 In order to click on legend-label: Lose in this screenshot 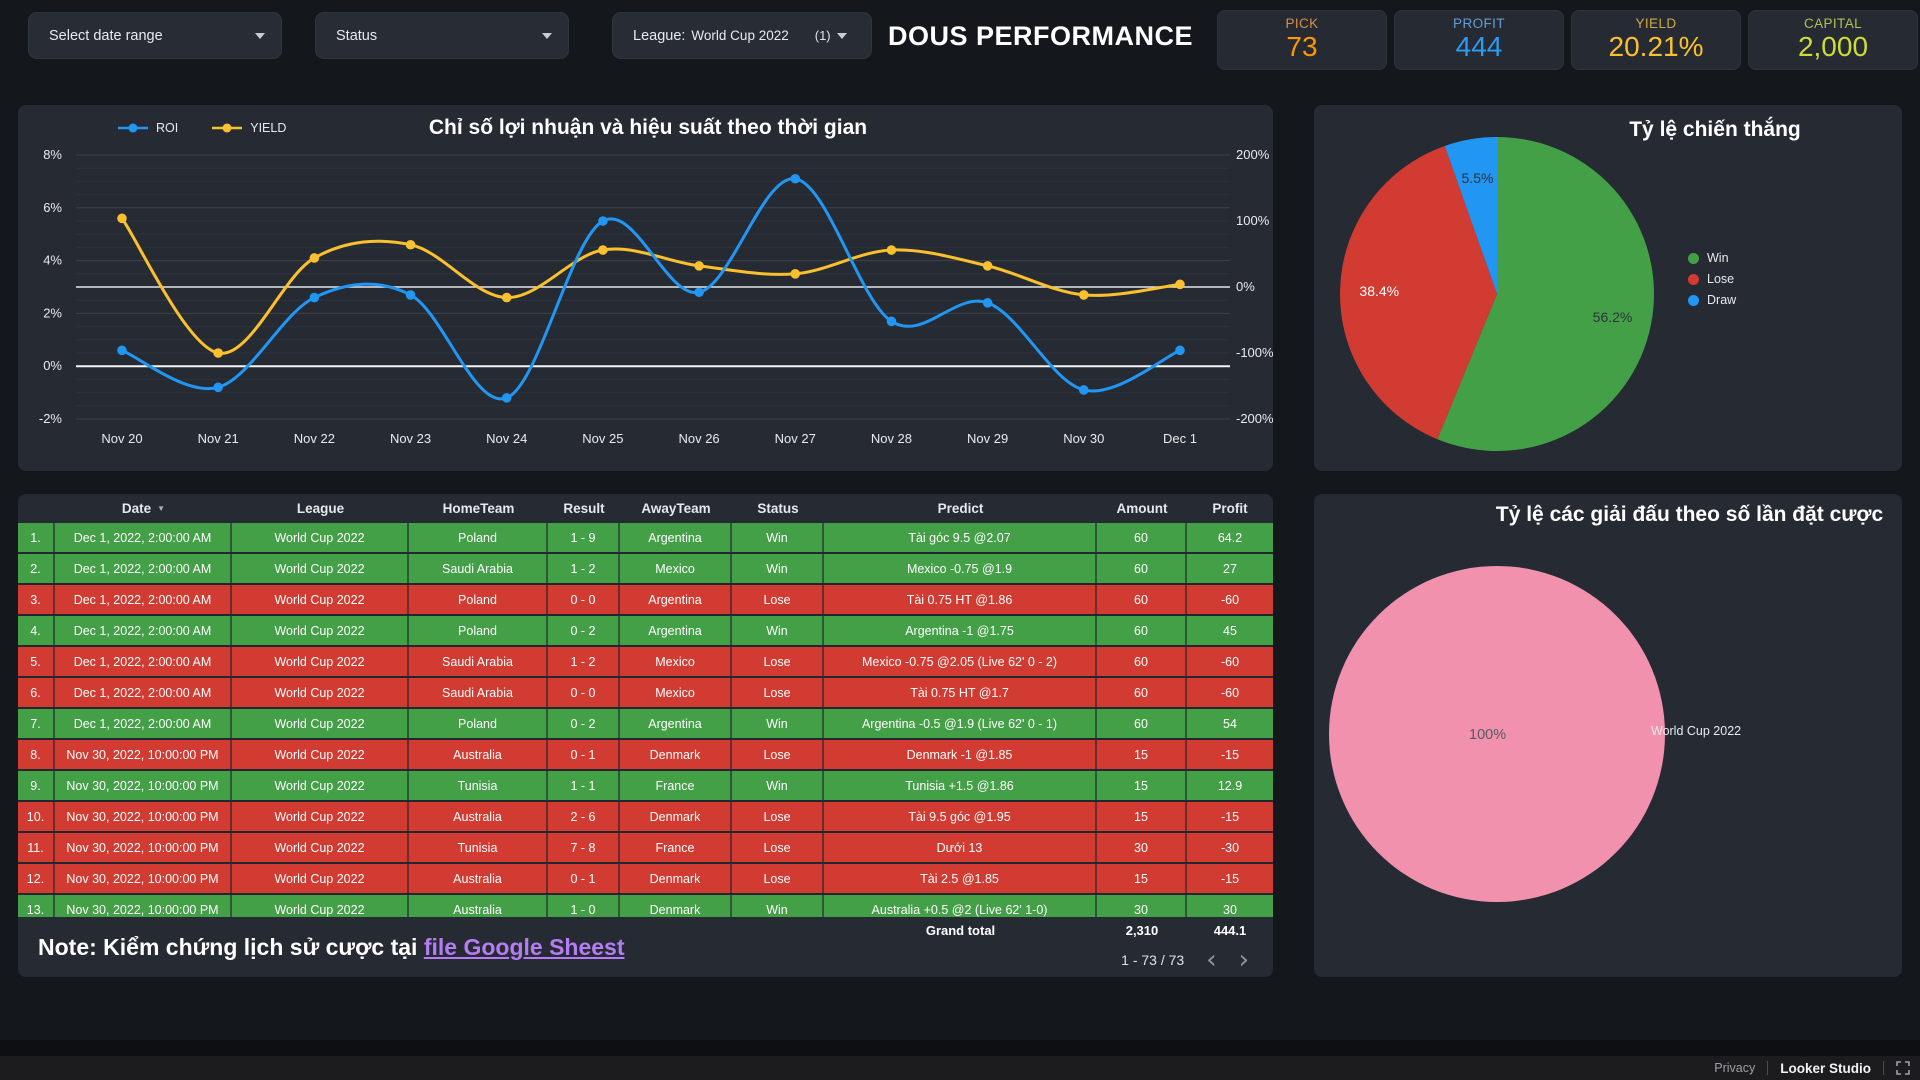, I will do `click(1721, 279)`.